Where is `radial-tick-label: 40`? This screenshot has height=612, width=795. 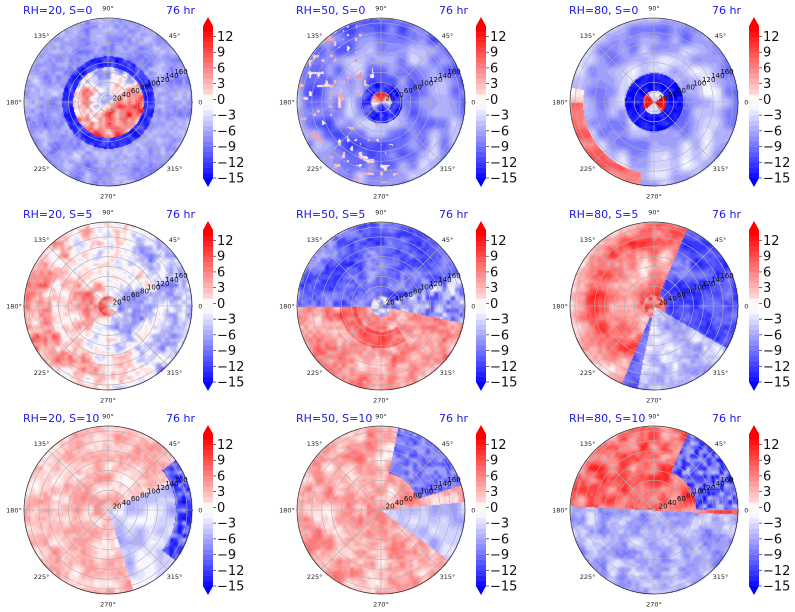
radial-tick-label: 40 is located at coordinates (672, 503).